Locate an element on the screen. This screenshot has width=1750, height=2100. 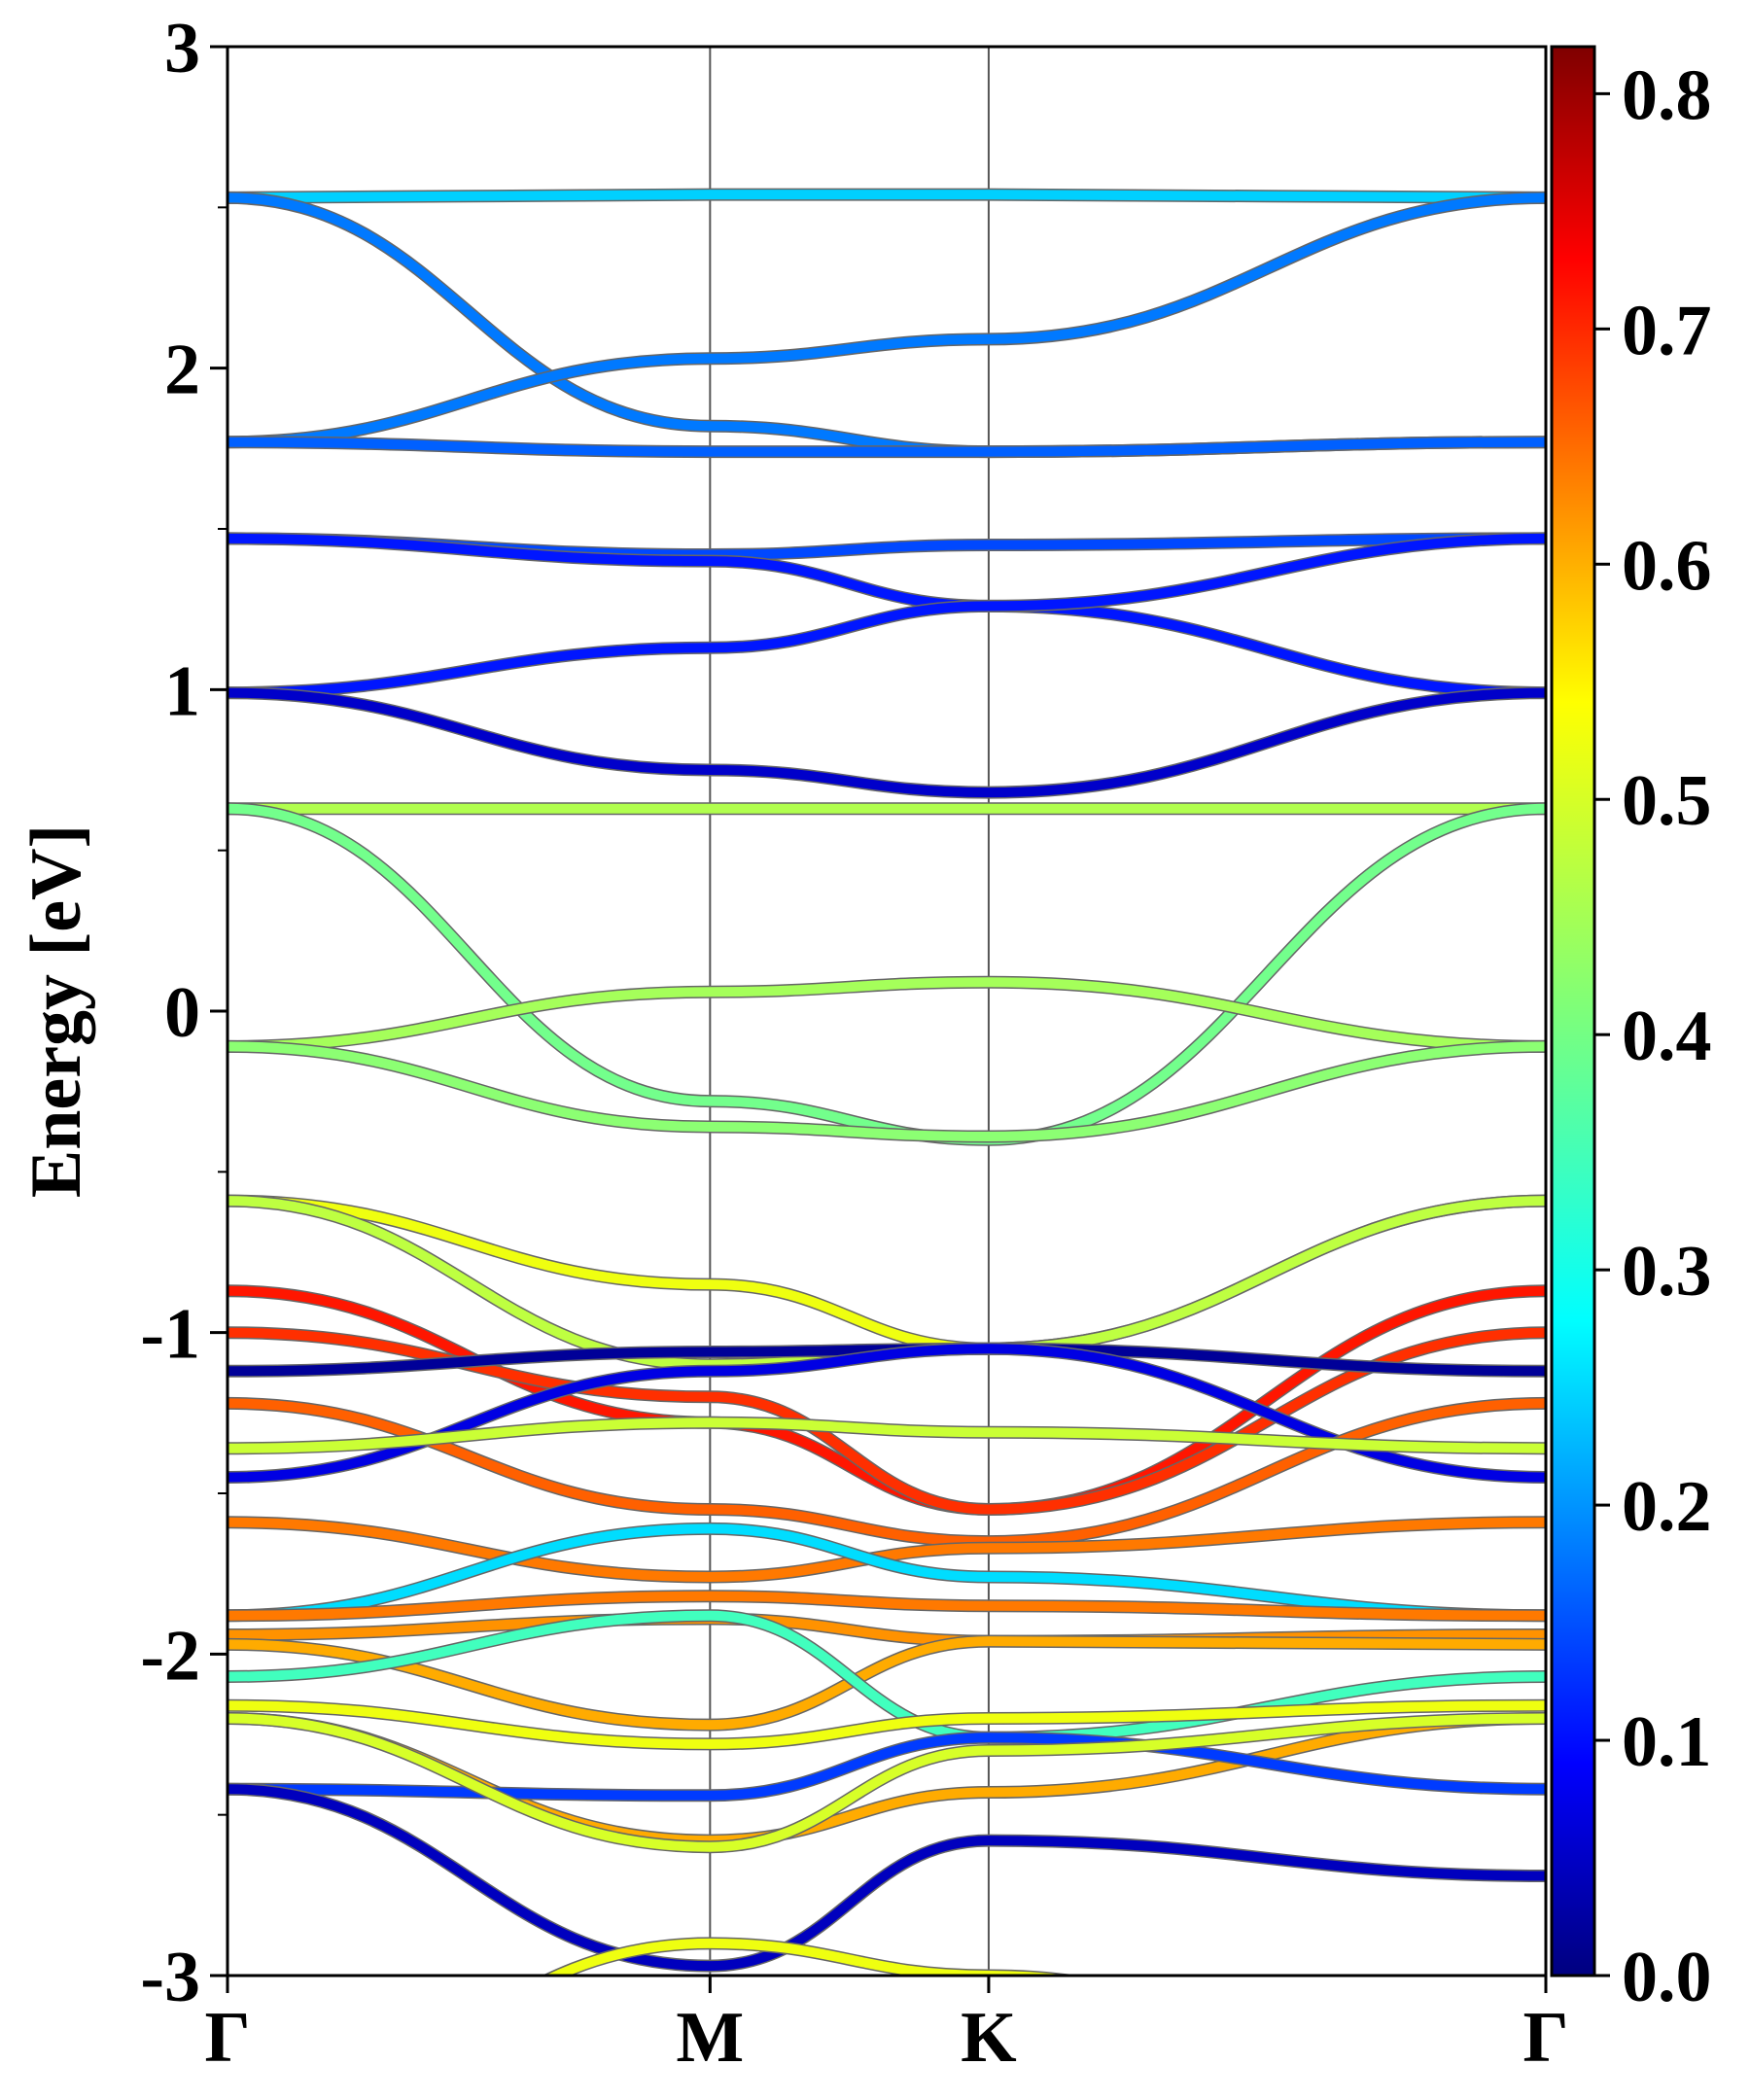
colorbar-tick-label: 0.0 is located at coordinates (1667, 1977).